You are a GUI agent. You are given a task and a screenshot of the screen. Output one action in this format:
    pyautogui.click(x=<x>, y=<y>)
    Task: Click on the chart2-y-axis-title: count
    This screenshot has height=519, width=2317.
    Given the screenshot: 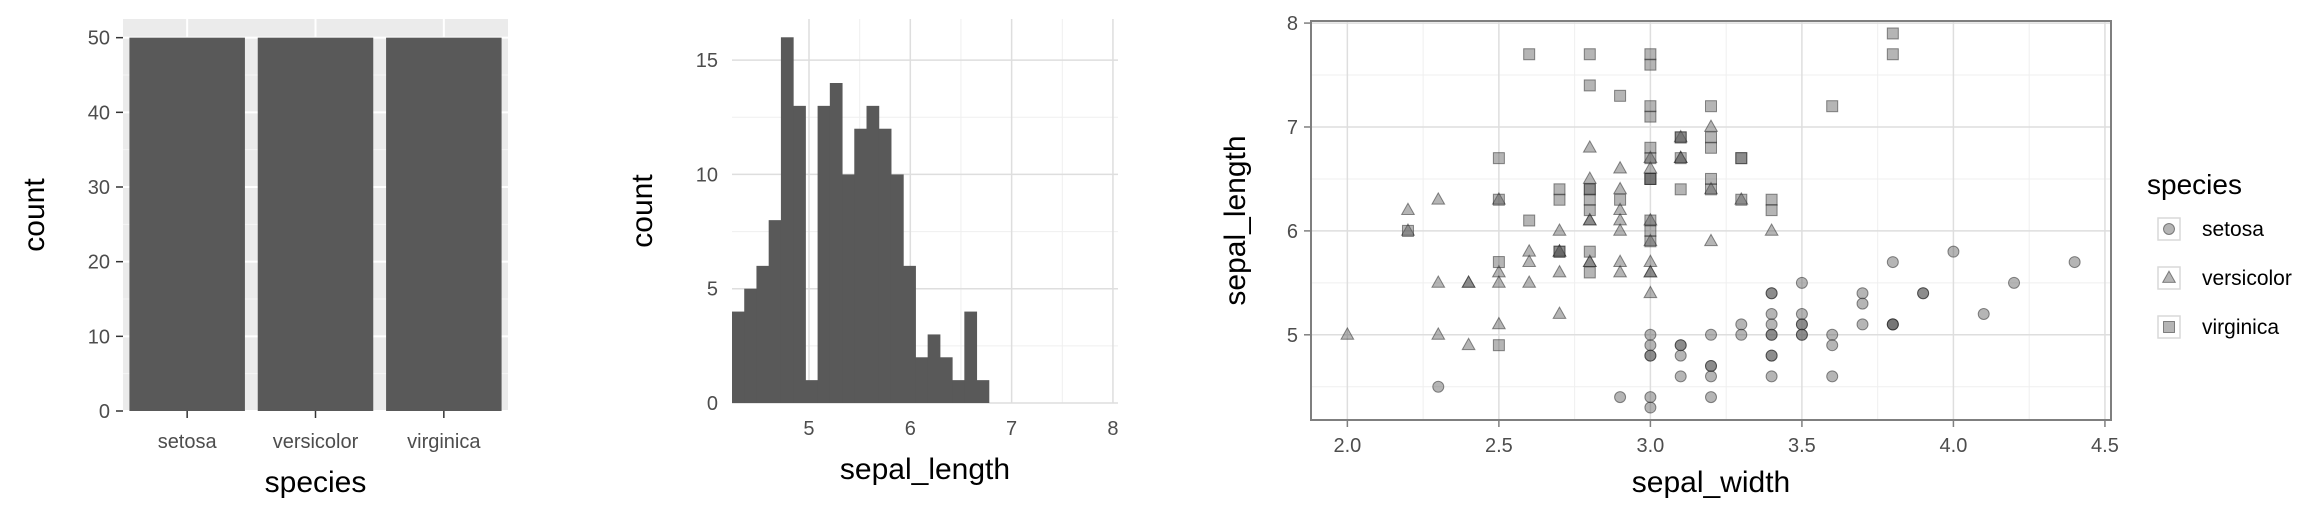 What is the action you would take?
    pyautogui.click(x=642, y=211)
    